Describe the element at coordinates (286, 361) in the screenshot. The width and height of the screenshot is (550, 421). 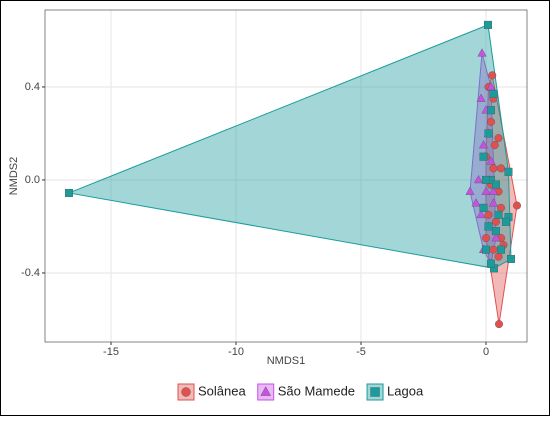
I see `x-axis-title: NMDS1` at that location.